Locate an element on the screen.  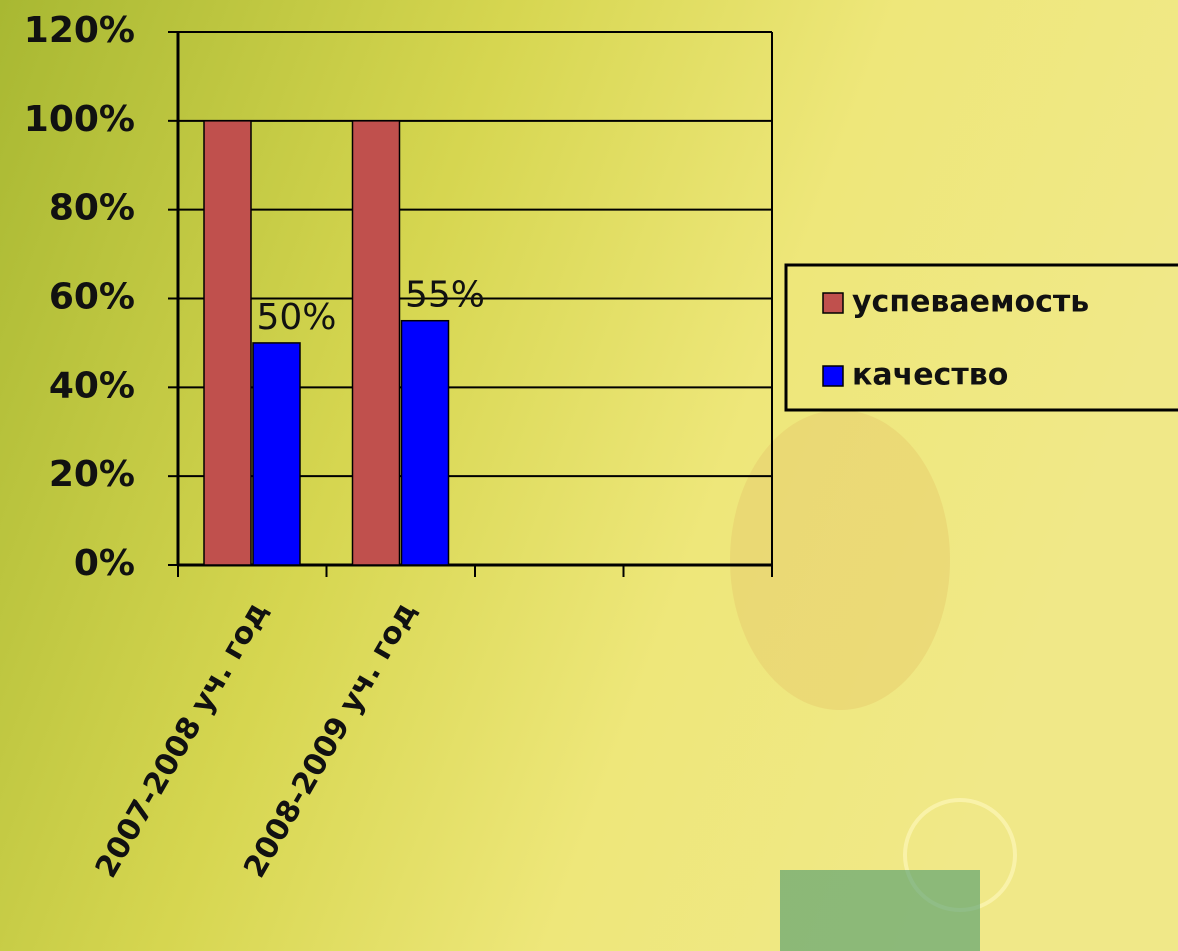
y-tick-label: 100% is located at coordinates (79, 119).